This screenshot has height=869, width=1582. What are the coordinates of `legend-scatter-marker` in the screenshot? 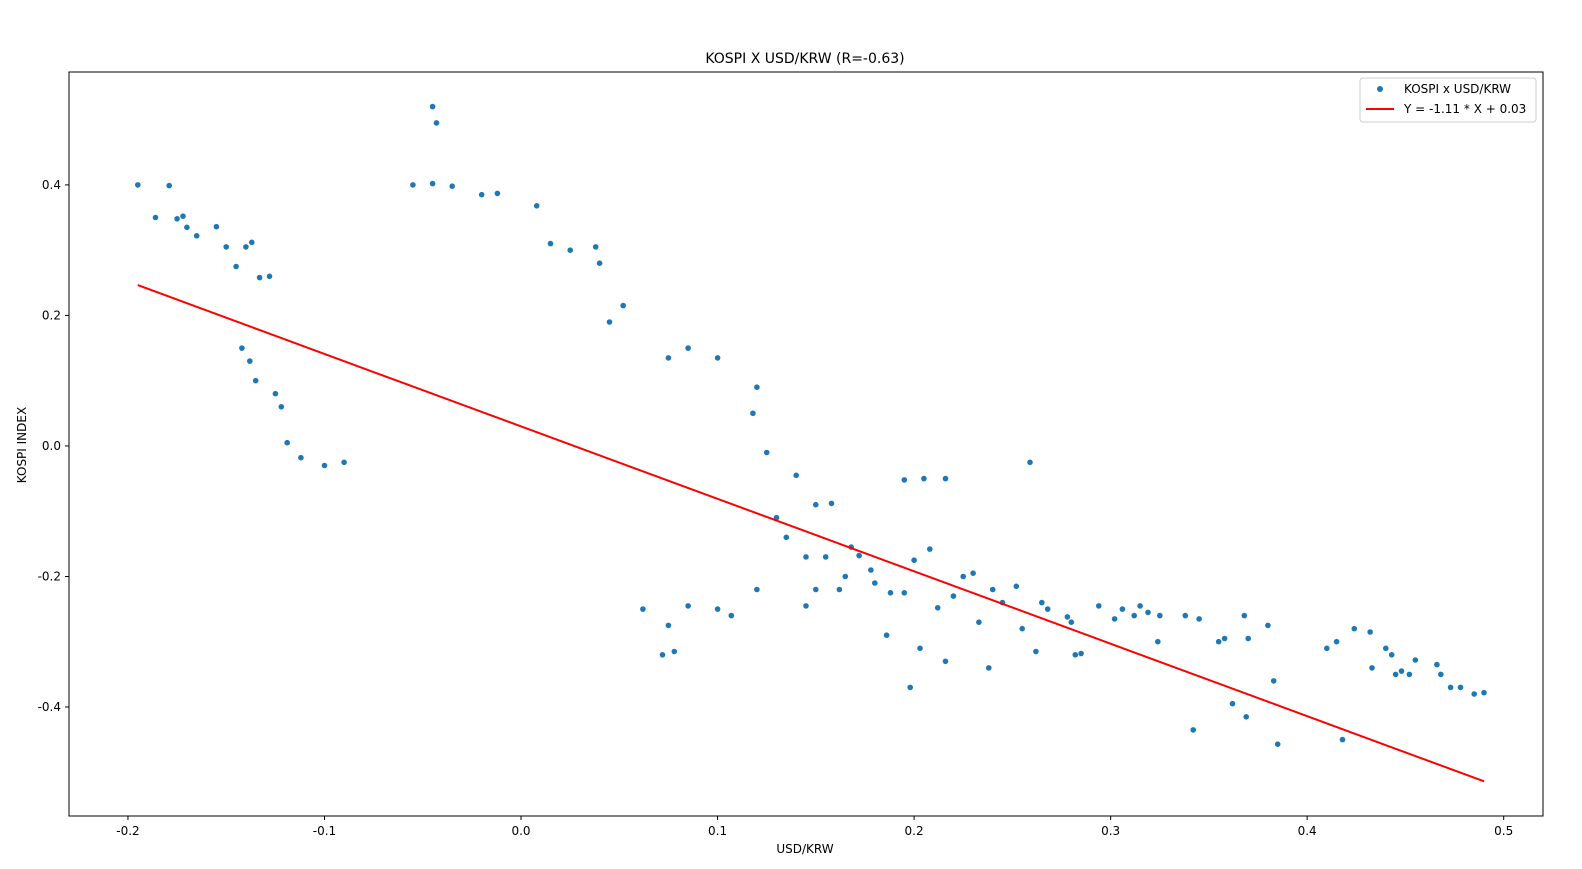 It's located at (1380, 89).